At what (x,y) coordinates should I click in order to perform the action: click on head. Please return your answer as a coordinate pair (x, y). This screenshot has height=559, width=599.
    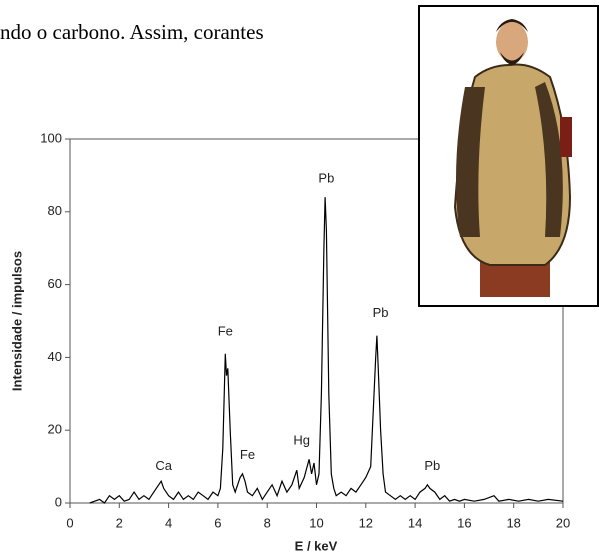
    Looking at the image, I should click on (512, 42).